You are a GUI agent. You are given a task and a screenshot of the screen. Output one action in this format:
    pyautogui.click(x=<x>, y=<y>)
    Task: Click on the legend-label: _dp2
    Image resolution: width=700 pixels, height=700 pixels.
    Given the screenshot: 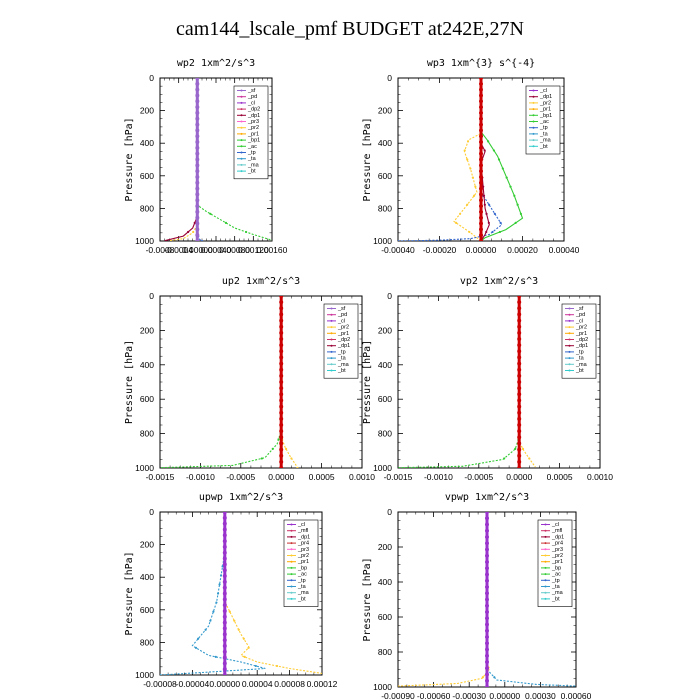 What is the action you would take?
    pyautogui.click(x=253, y=110)
    